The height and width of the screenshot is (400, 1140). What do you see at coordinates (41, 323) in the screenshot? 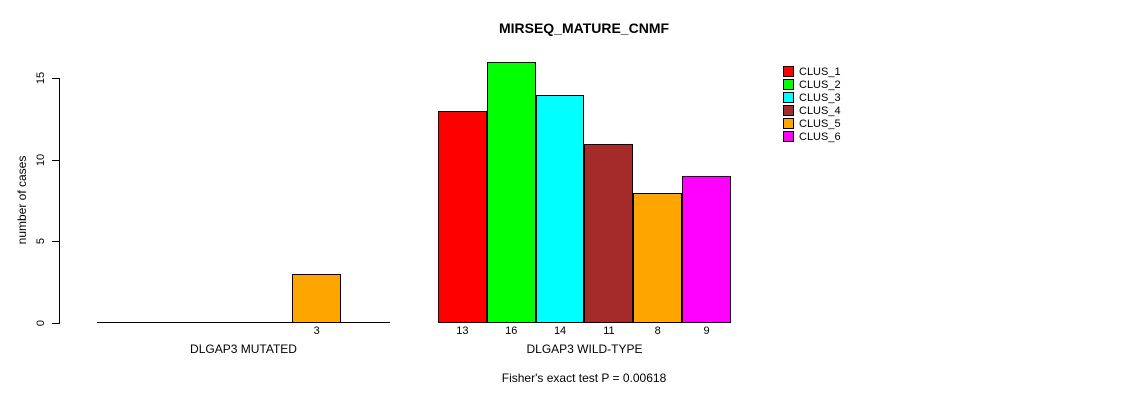
I see `y-tick-label: 0` at bounding box center [41, 323].